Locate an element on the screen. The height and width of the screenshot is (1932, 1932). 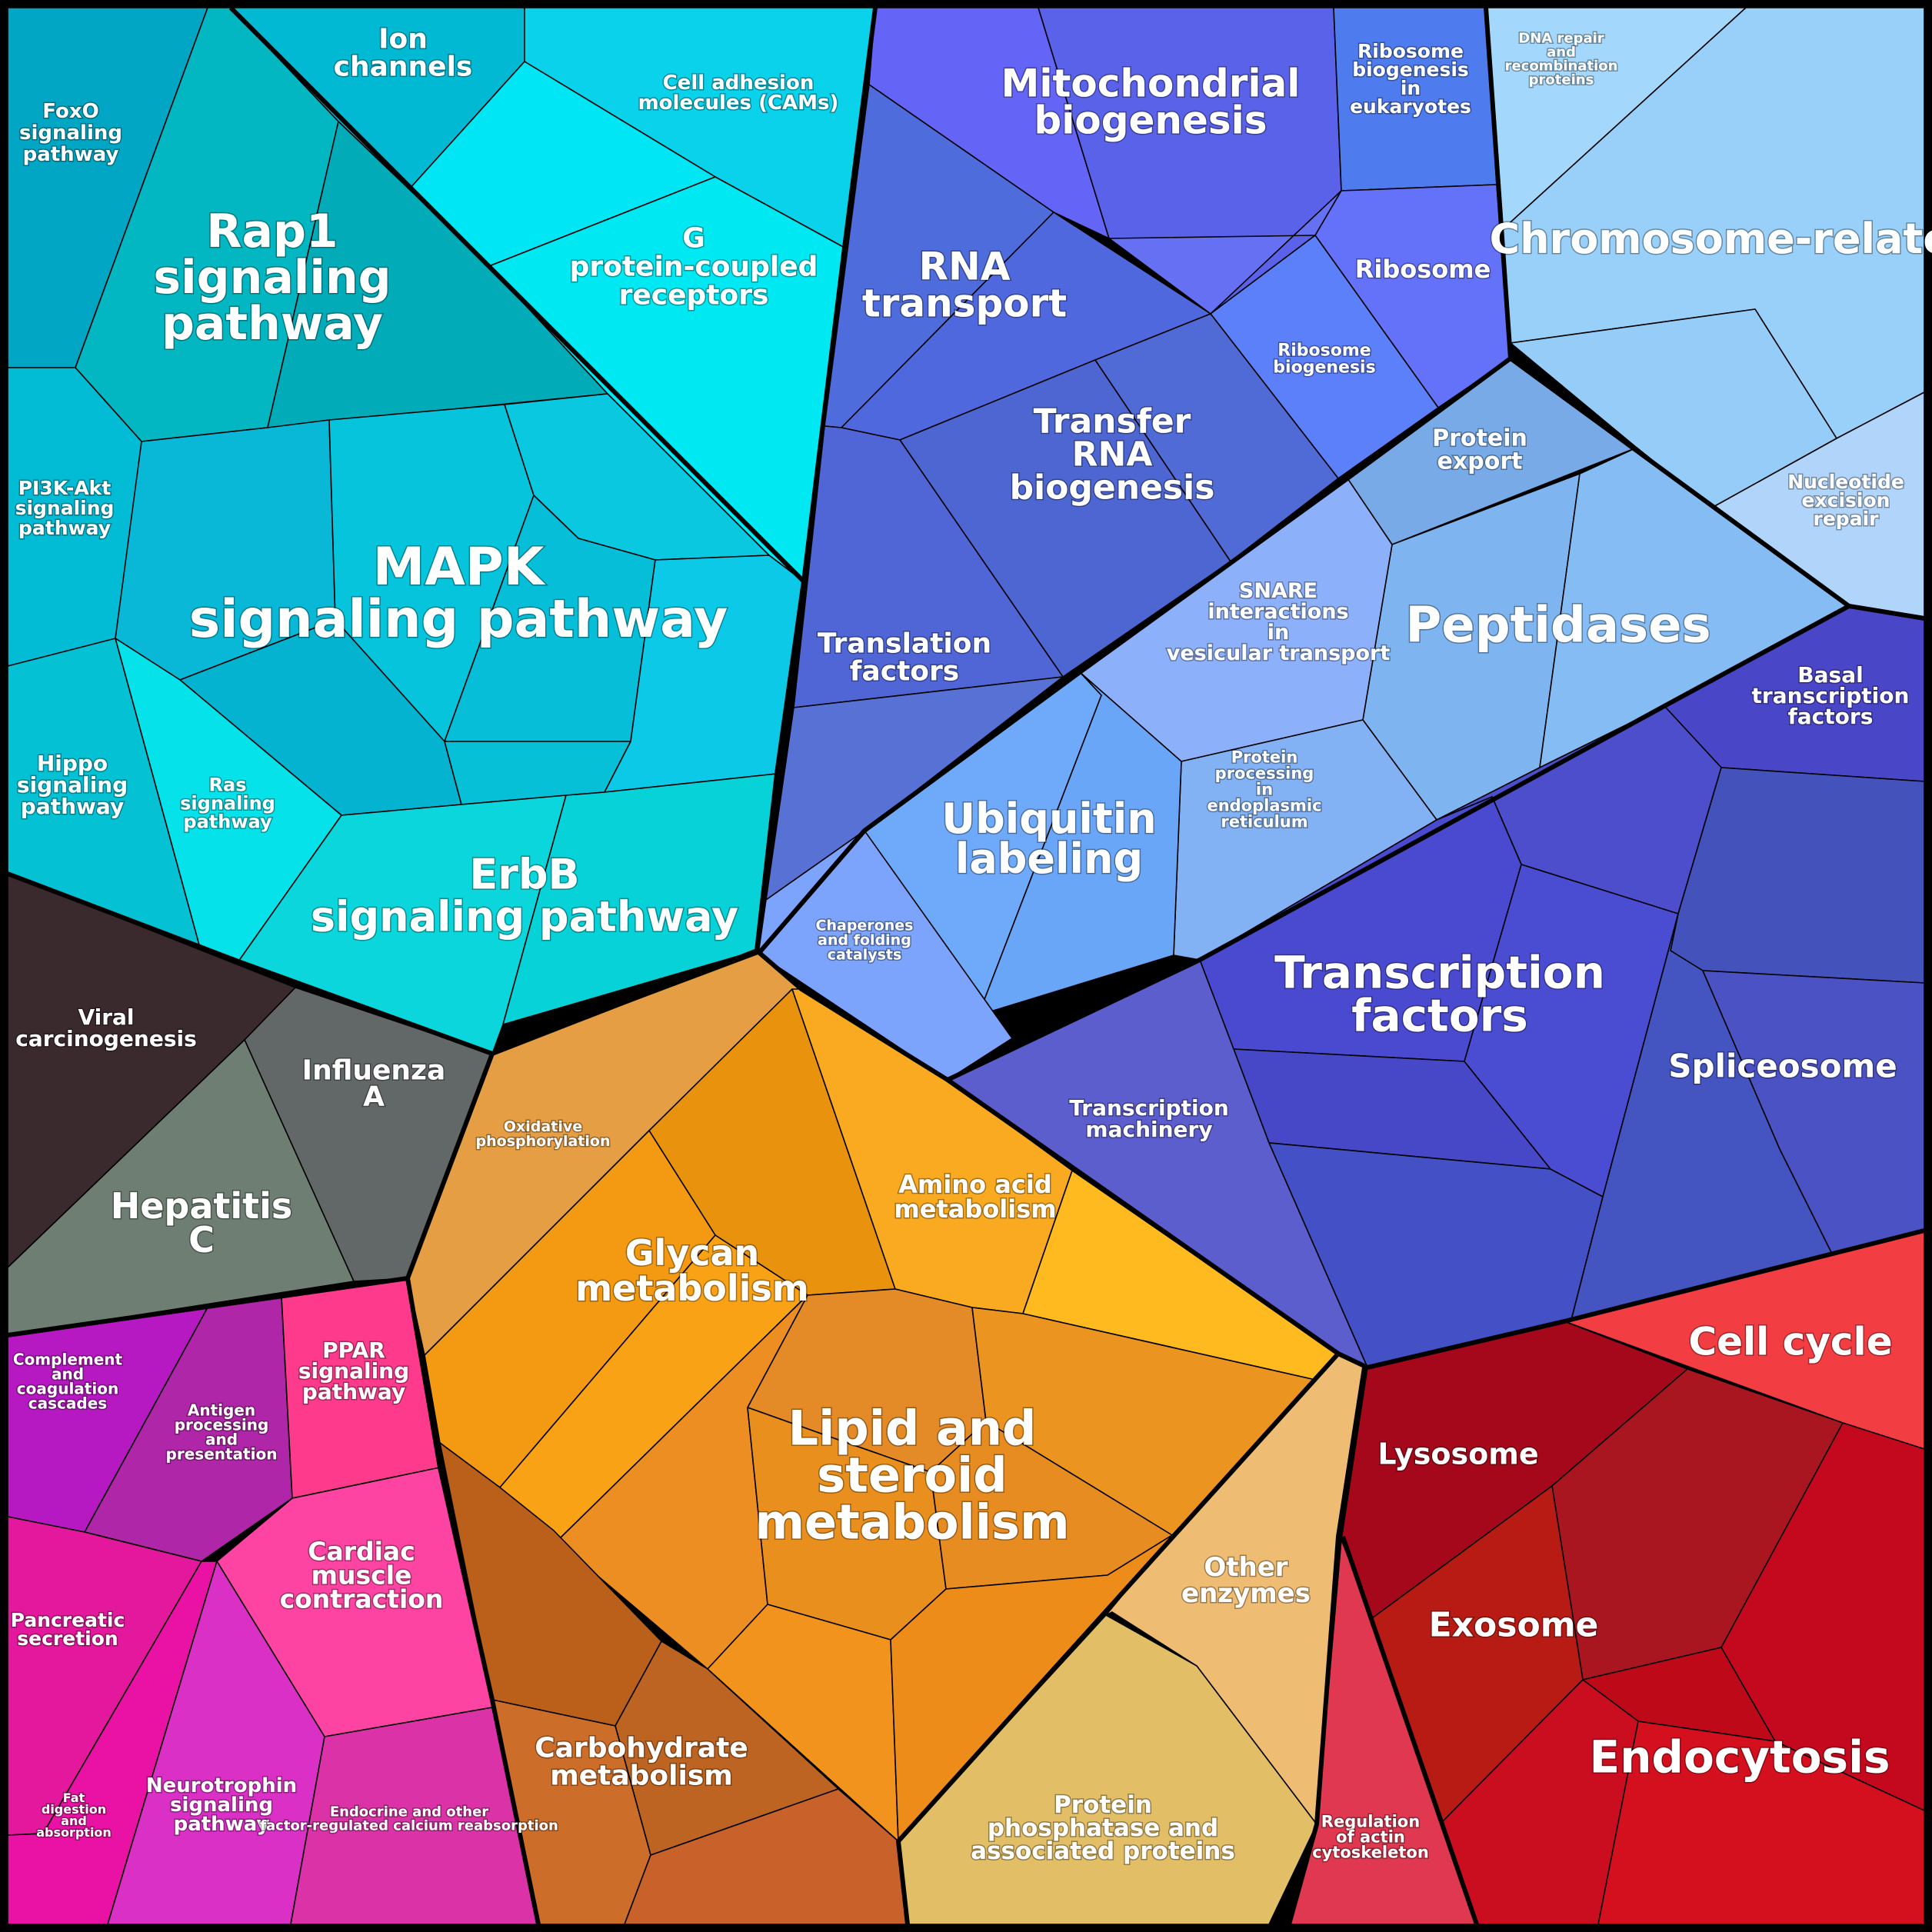
label-line: of actin is located at coordinates (1370, 1836).